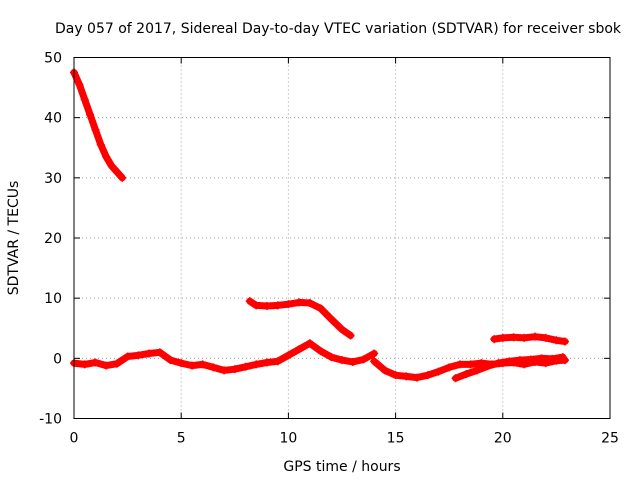  Describe the element at coordinates (50, 420) in the screenshot. I see `y-tick-label: -10` at that location.